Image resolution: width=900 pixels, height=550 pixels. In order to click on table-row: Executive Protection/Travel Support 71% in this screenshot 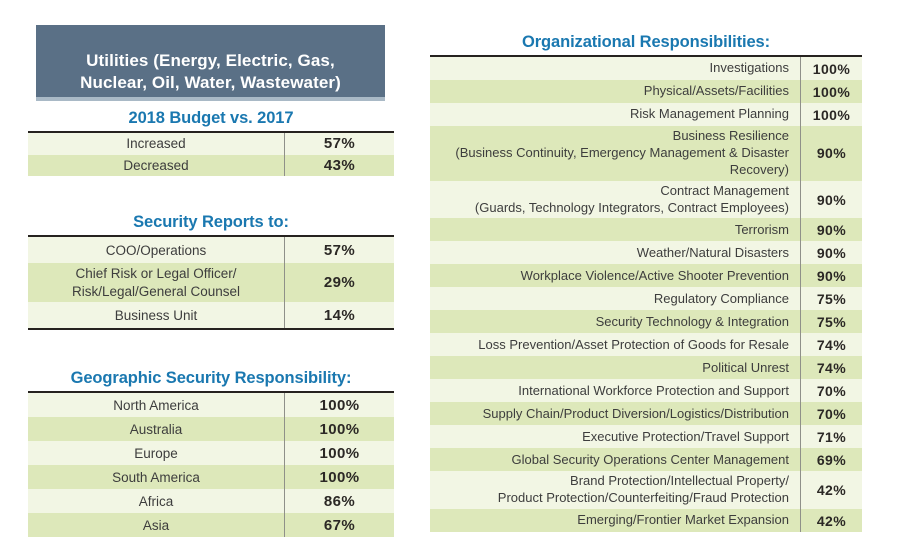, I will do `click(646, 437)`.